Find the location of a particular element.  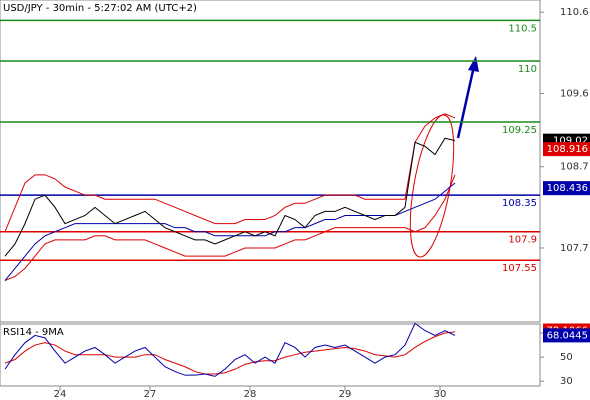

y-tick-label: 108.7 is located at coordinates (574, 167).